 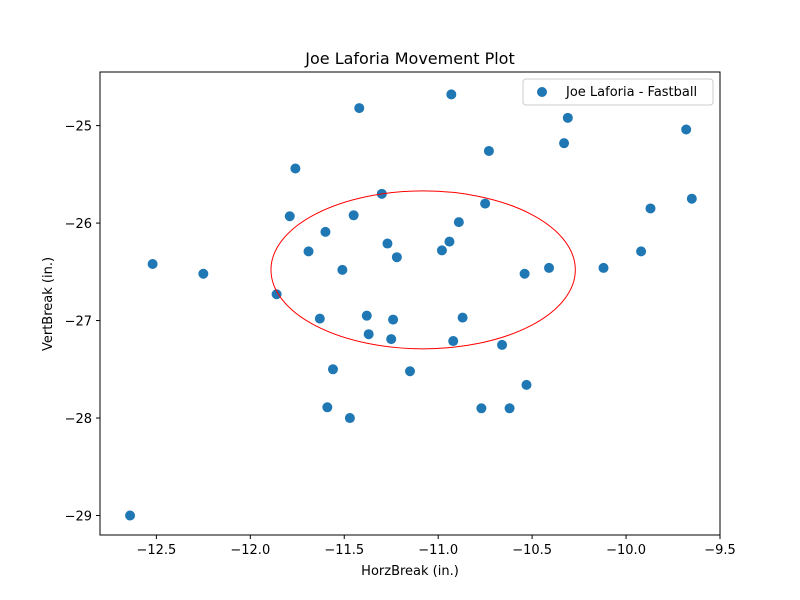 I want to click on cluster-ellipse, so click(x=423, y=270).